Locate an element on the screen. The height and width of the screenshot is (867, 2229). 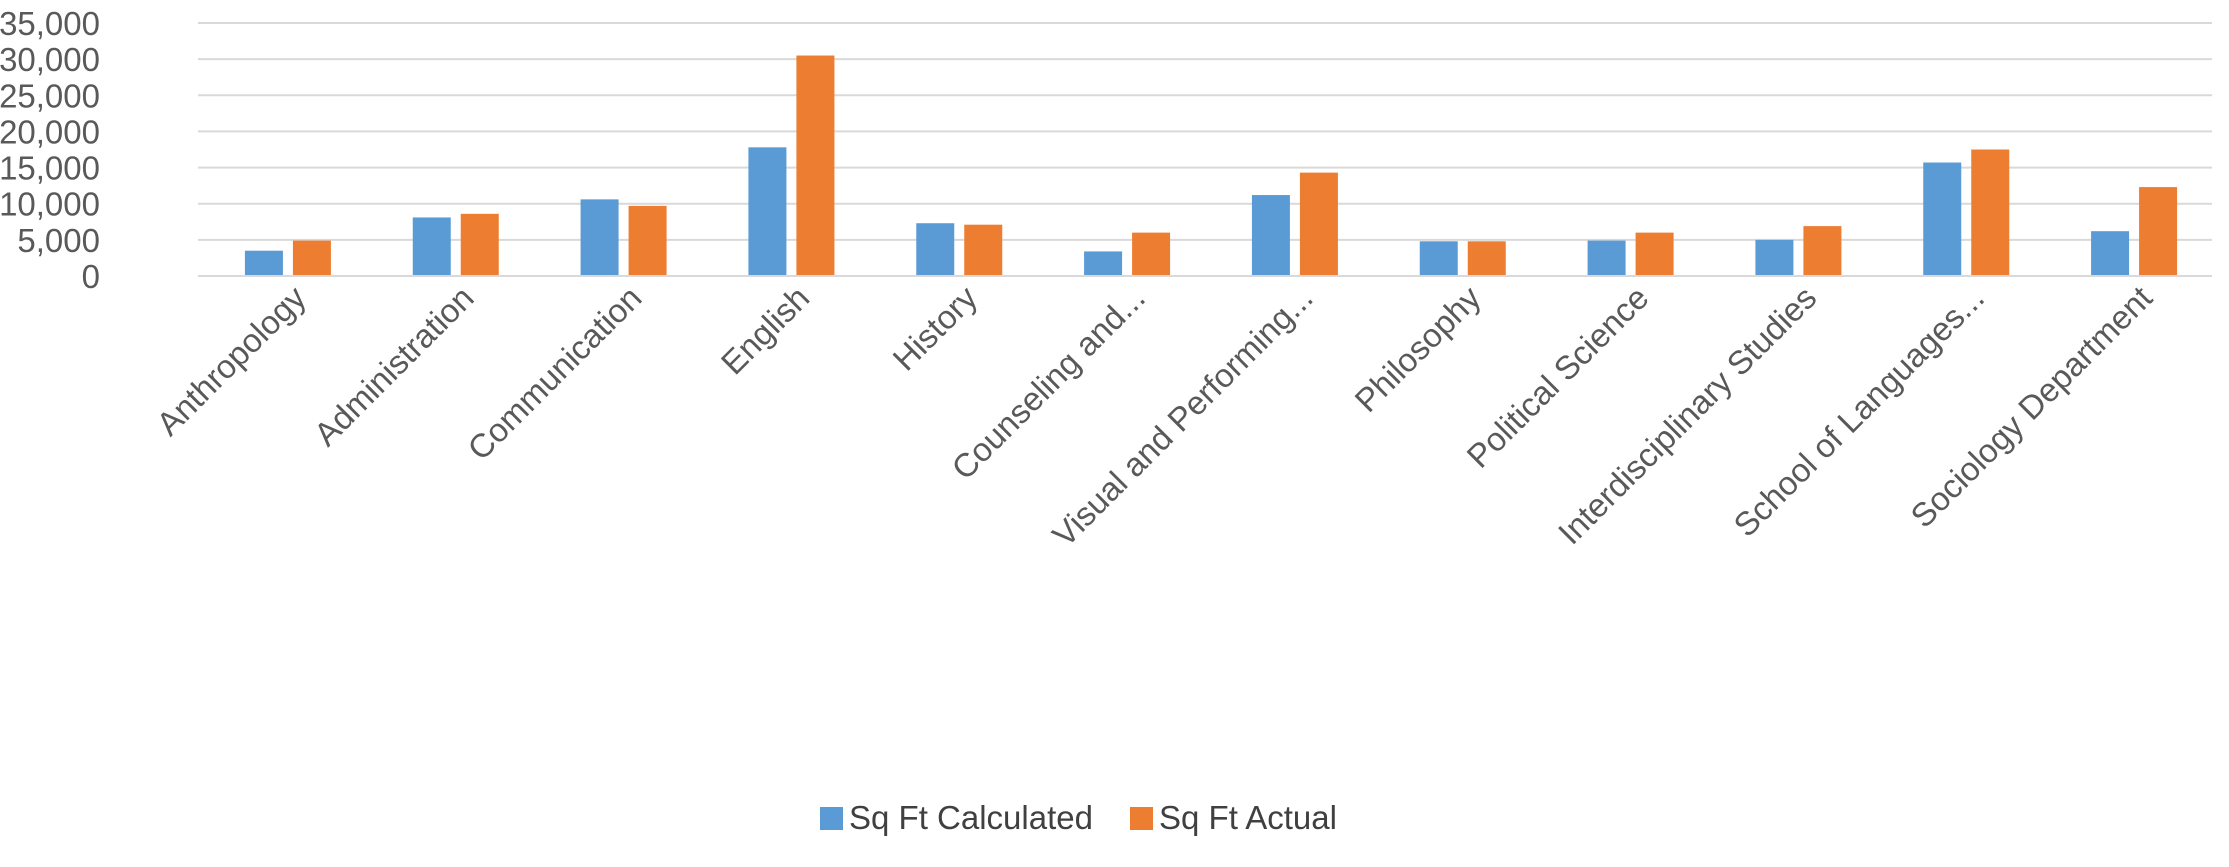
y-tick-label: 20,000 is located at coordinates (50, 131).